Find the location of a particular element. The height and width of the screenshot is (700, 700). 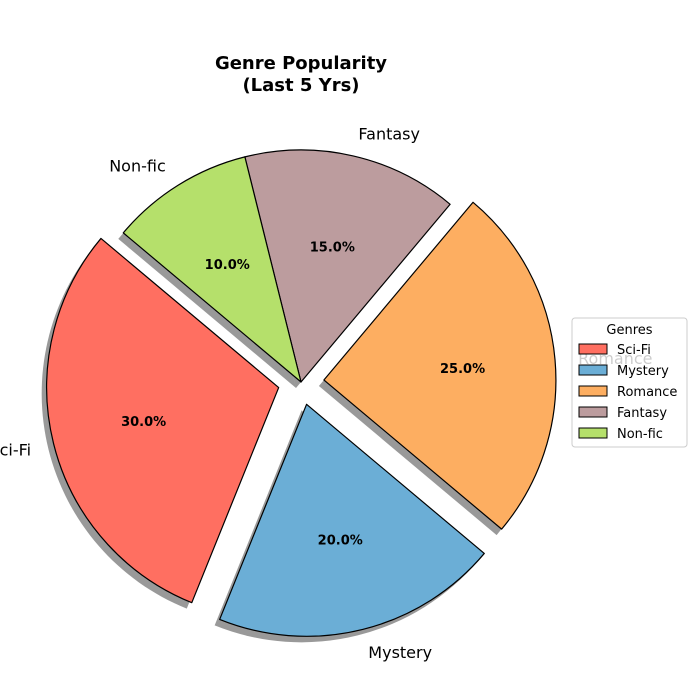

chart-title: Genre Popularity (Last 5 Yrs) is located at coordinates (301, 74).